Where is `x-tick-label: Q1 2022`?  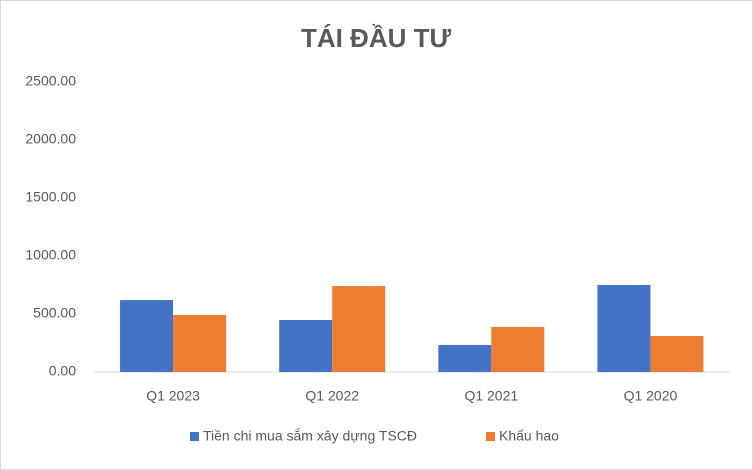
x-tick-label: Q1 2022 is located at coordinates (332, 396).